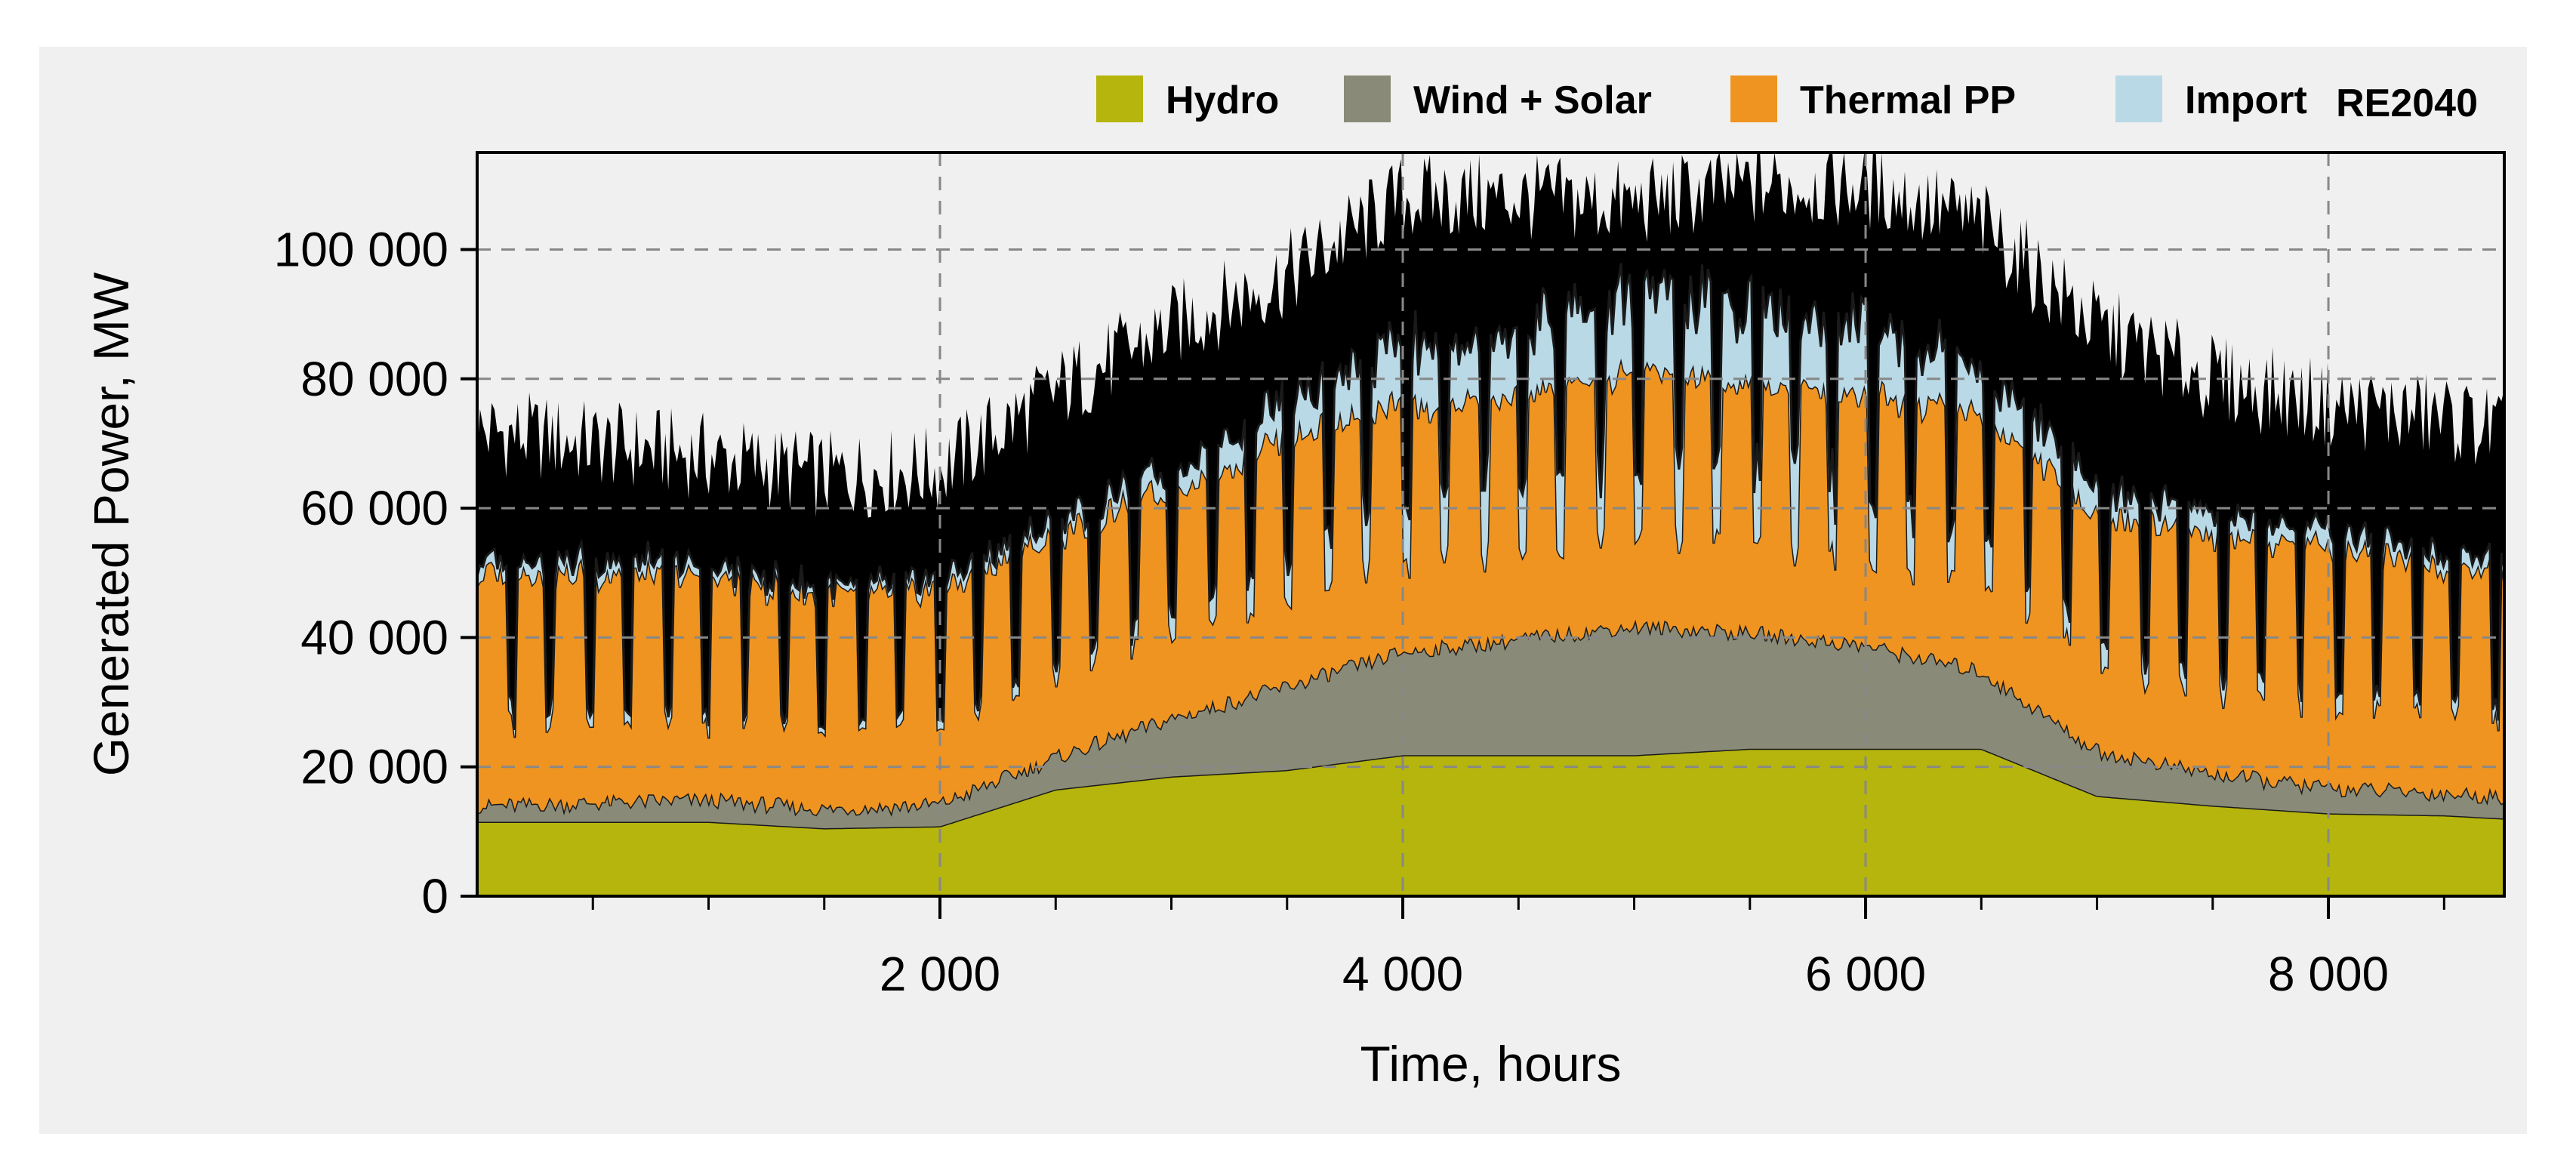 The height and width of the screenshot is (1174, 2576). Describe the element at coordinates (1532, 100) in the screenshot. I see `legend-label-wind-solar: Wind + Solar` at that location.